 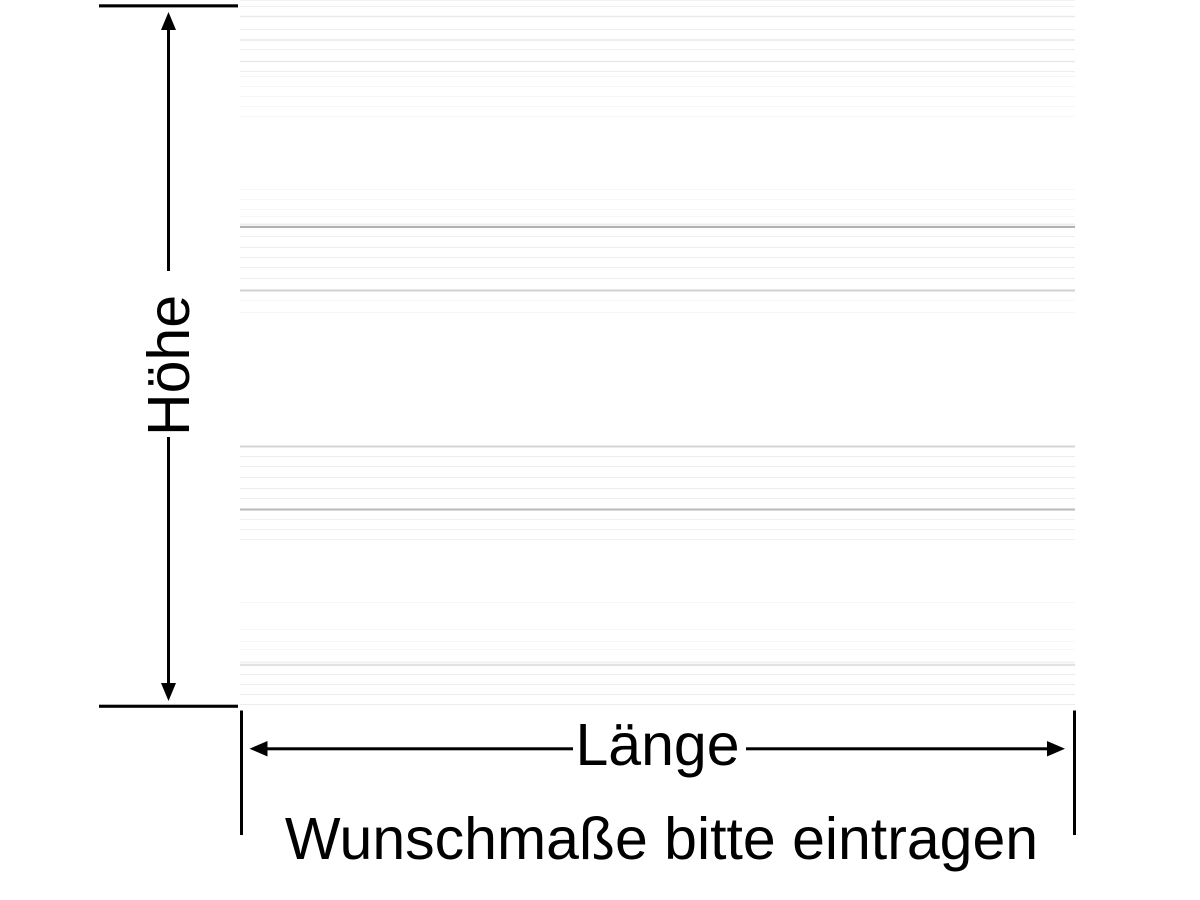 What do you see at coordinates (169, 365) in the screenshot?
I see `svg-text: Höhe` at bounding box center [169, 365].